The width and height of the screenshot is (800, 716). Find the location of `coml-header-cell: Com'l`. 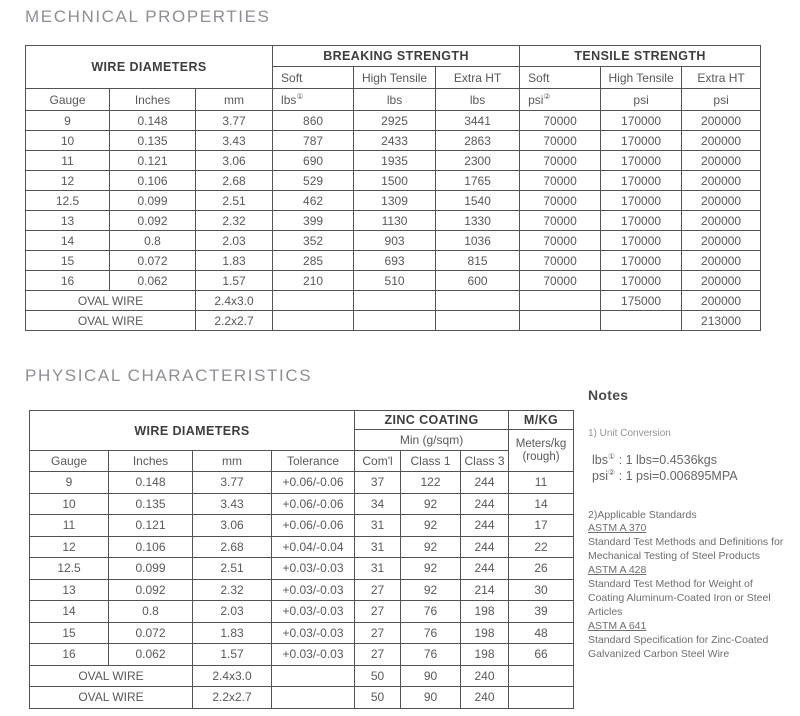

coml-header-cell: Com'l is located at coordinates (378, 461).